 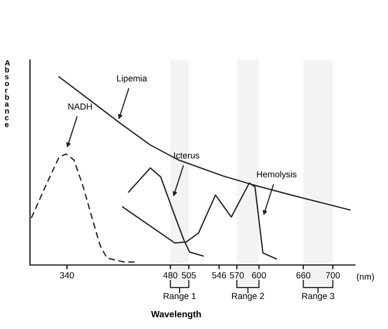 What do you see at coordinates (170, 275) in the screenshot?
I see `x-tick-label: 480` at bounding box center [170, 275].